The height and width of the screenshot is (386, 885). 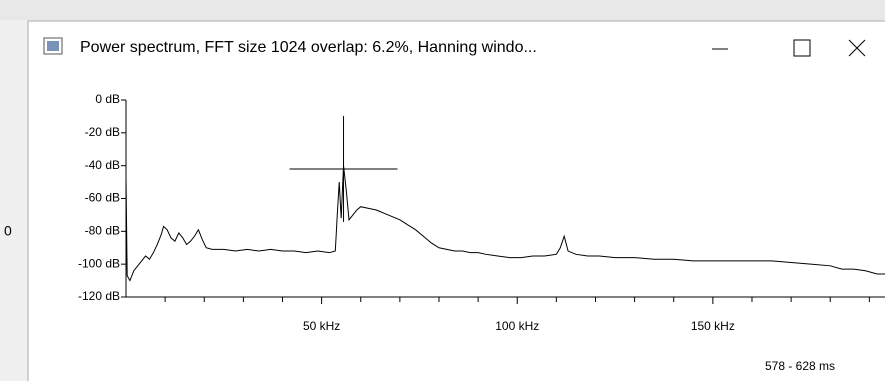 I want to click on background-app-bar, so click(x=442, y=10).